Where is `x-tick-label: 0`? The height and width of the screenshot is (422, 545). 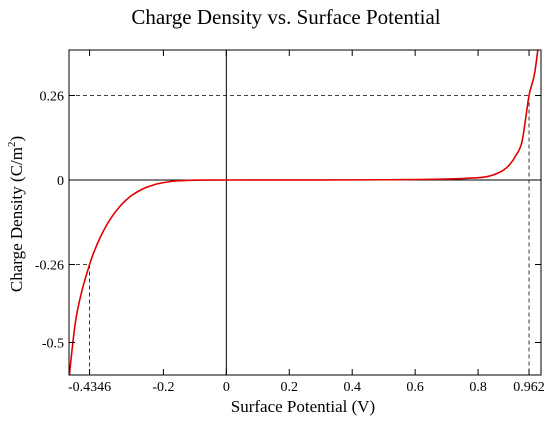
x-tick-label: 0 is located at coordinates (226, 387).